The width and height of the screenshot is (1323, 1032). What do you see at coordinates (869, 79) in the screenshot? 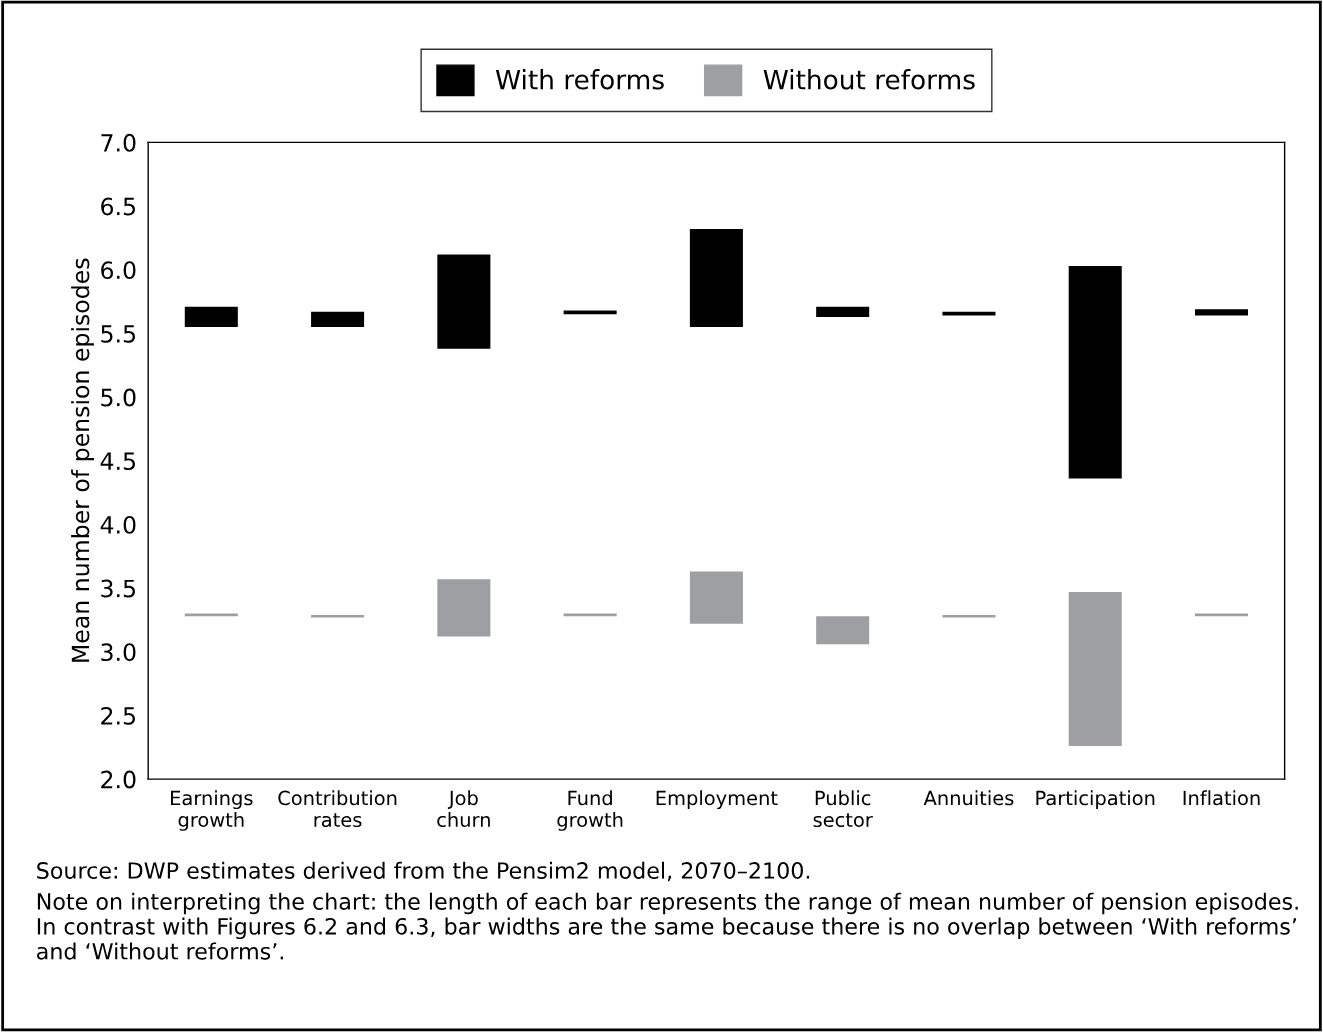
I see `legend-label: Without reforms` at bounding box center [869, 79].